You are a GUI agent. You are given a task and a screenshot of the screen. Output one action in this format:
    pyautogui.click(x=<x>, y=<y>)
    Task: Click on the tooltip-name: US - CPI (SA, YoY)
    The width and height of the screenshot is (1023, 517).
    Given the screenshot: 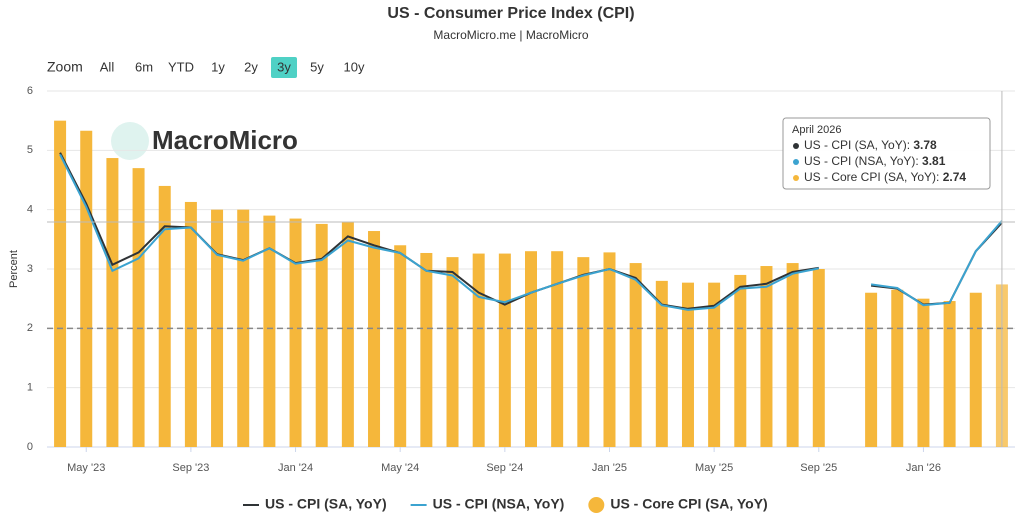 What is the action you would take?
    pyautogui.click(x=855, y=145)
    